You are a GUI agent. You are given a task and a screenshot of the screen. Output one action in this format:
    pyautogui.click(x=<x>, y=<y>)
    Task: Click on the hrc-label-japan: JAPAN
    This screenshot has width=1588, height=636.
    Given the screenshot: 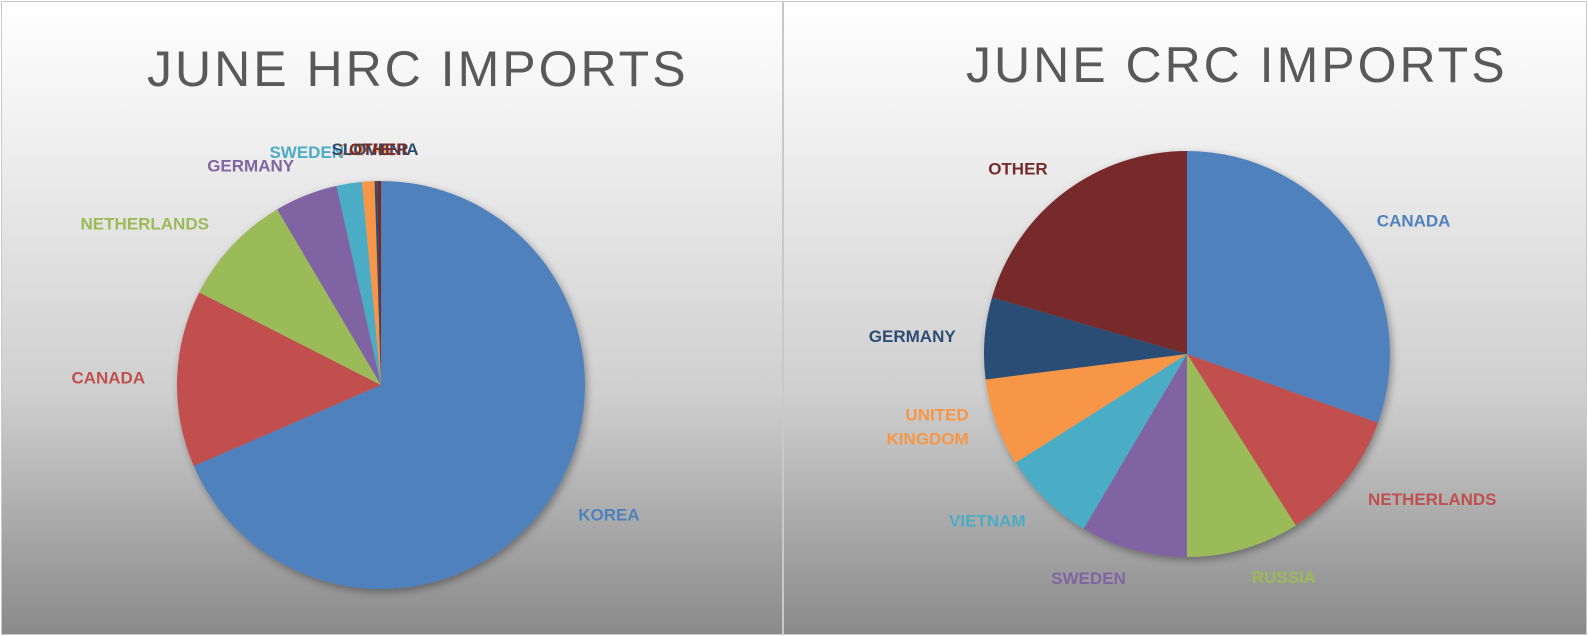 What is the action you would take?
    pyautogui.click(x=366, y=149)
    